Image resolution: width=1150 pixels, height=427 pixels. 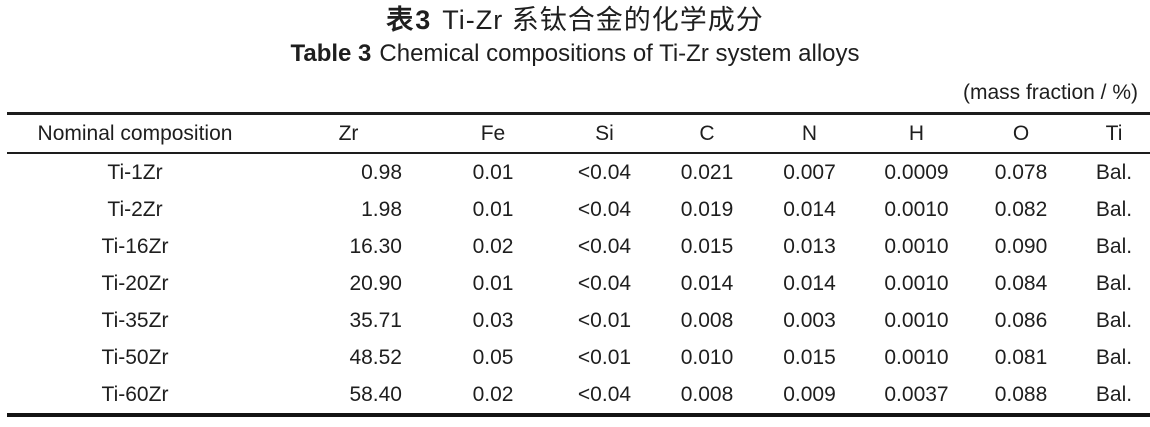 What do you see at coordinates (707, 246) in the screenshot?
I see `cell-c: 0.015` at bounding box center [707, 246].